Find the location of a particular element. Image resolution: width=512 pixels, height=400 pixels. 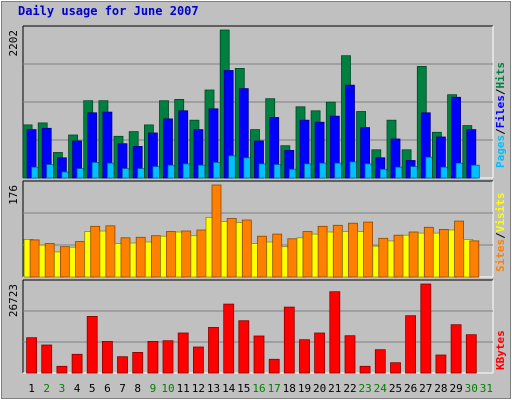

x-tick-label-21: 21 is located at coordinates (334, 388).